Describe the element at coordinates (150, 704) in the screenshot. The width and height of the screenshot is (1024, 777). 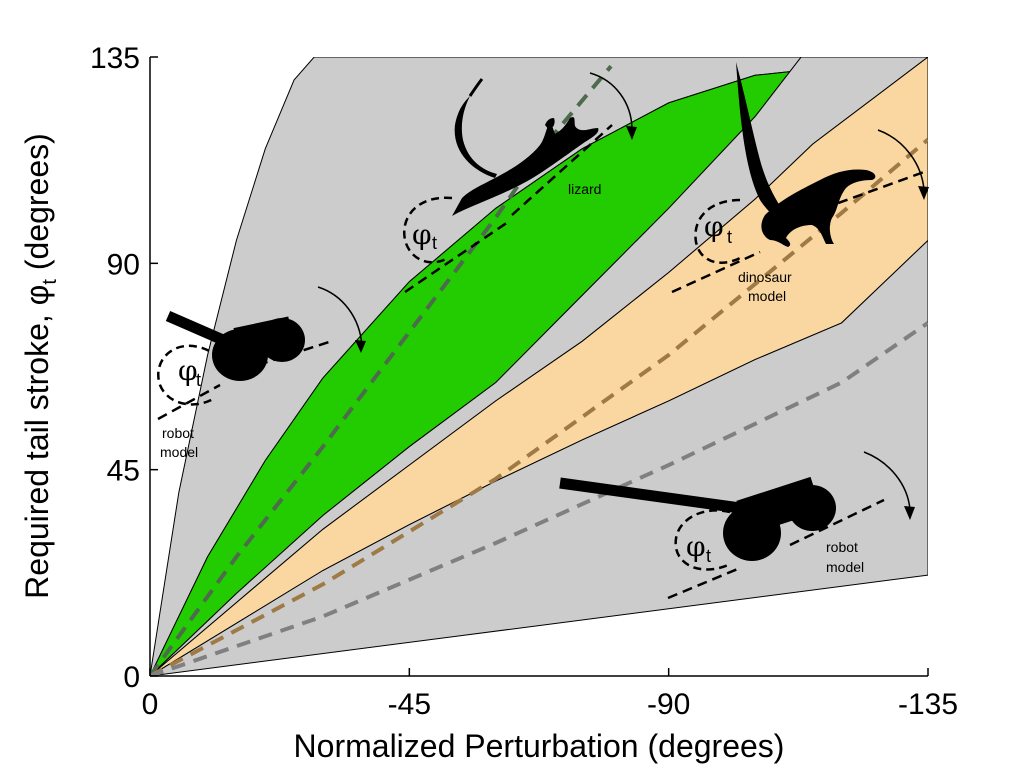
I see `x-tick-label: 0` at that location.